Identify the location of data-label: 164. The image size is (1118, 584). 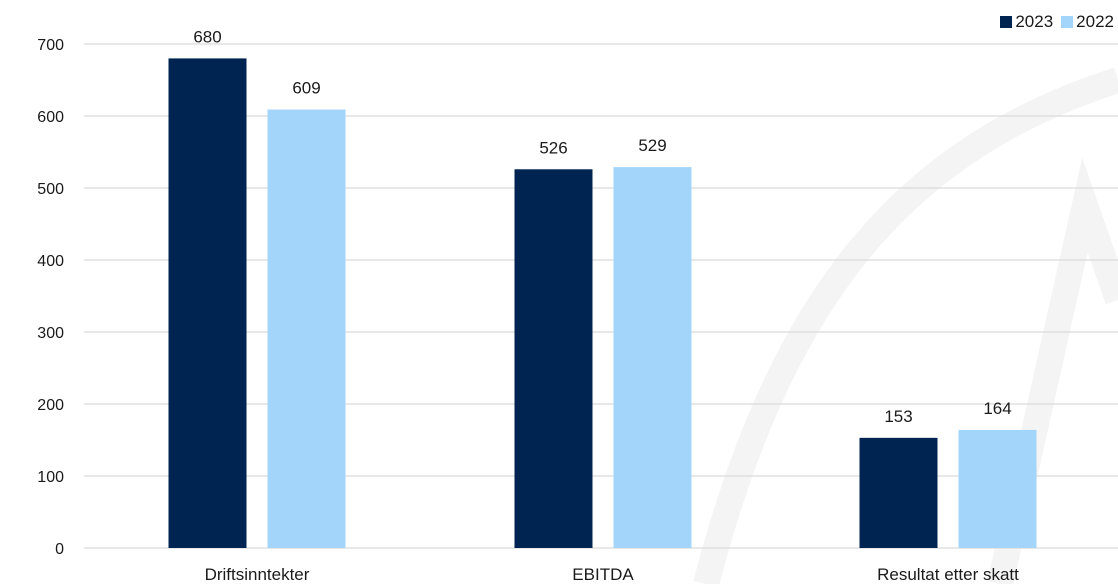
(997, 408).